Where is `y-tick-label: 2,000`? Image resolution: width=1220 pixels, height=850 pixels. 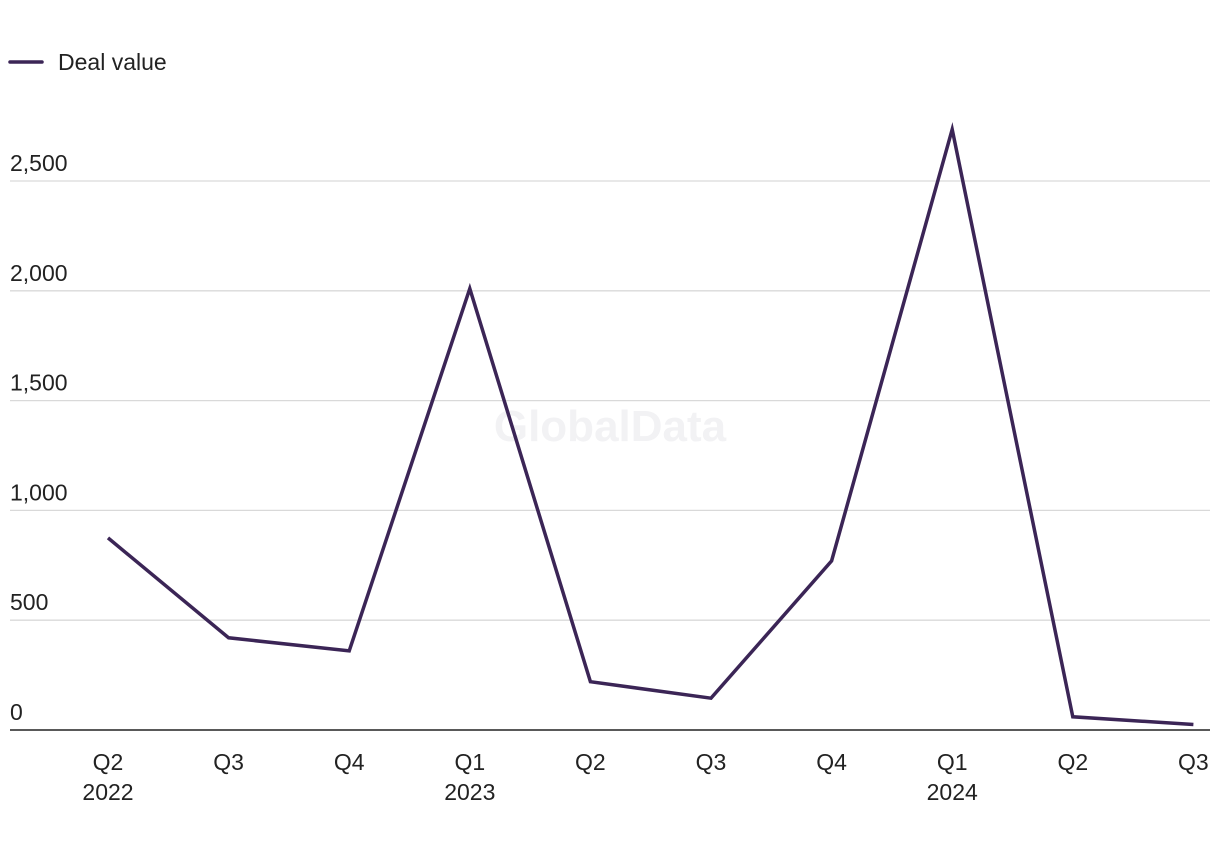 y-tick-label: 2,000 is located at coordinates (39, 273).